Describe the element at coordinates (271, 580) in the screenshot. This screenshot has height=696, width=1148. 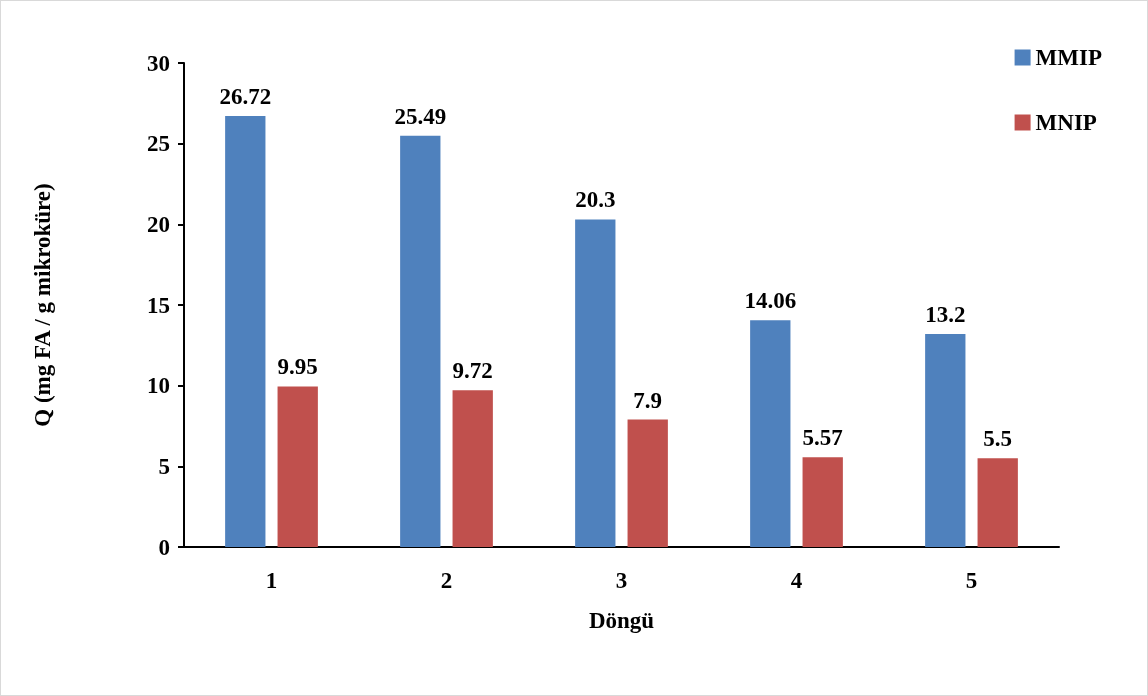
I see `x-tick-label: 1` at that location.